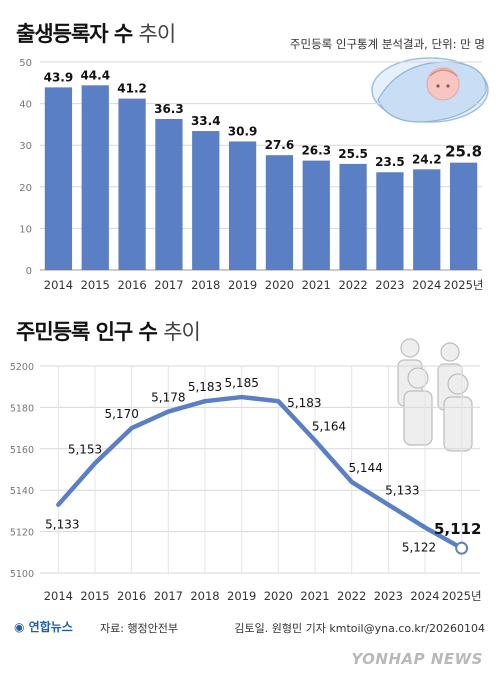 The width and height of the screenshot is (499, 690). Describe the element at coordinates (463, 152) in the screenshot. I see `bar-value-label: 25.8` at that location.